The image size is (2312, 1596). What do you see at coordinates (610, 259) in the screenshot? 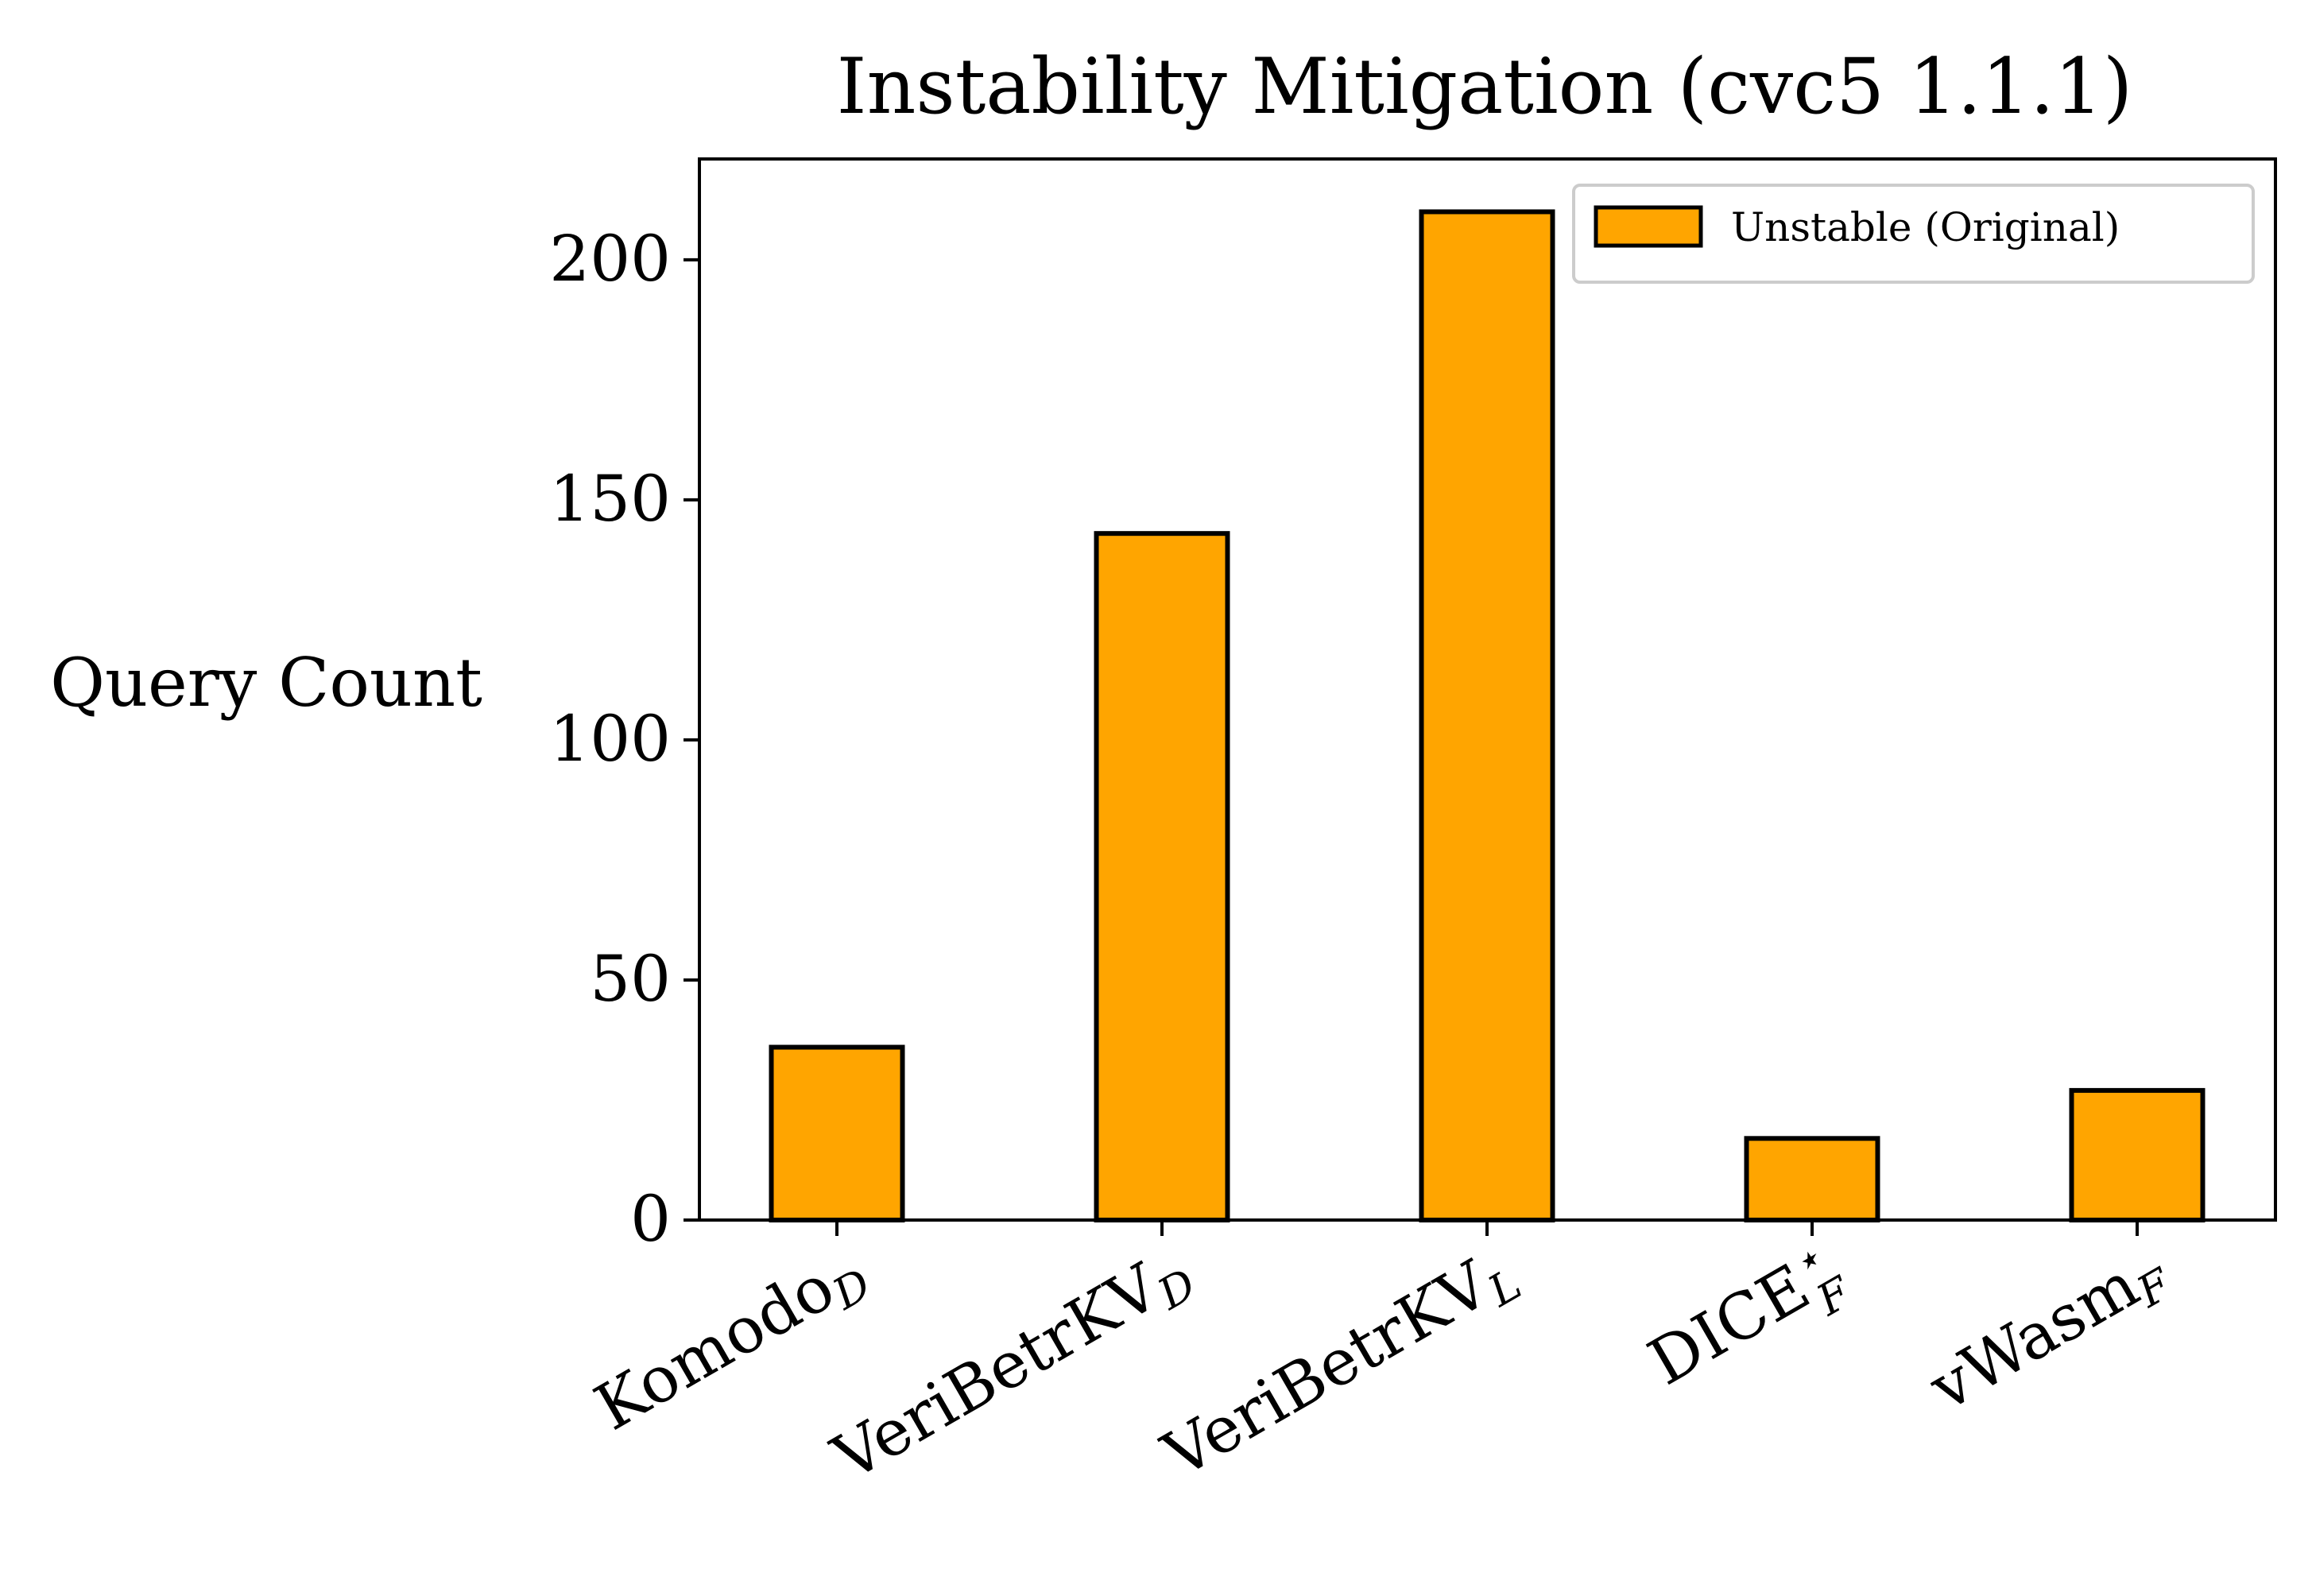
I see `y-tick-label: 200` at bounding box center [610, 259].